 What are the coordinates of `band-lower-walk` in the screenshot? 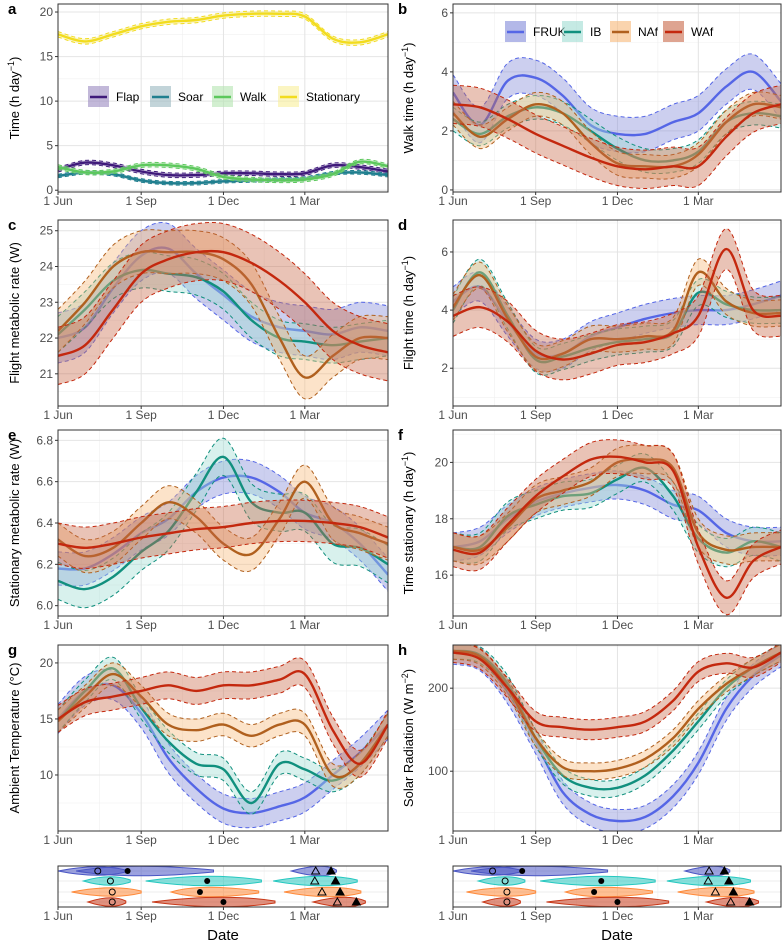 It's located at (223, 173).